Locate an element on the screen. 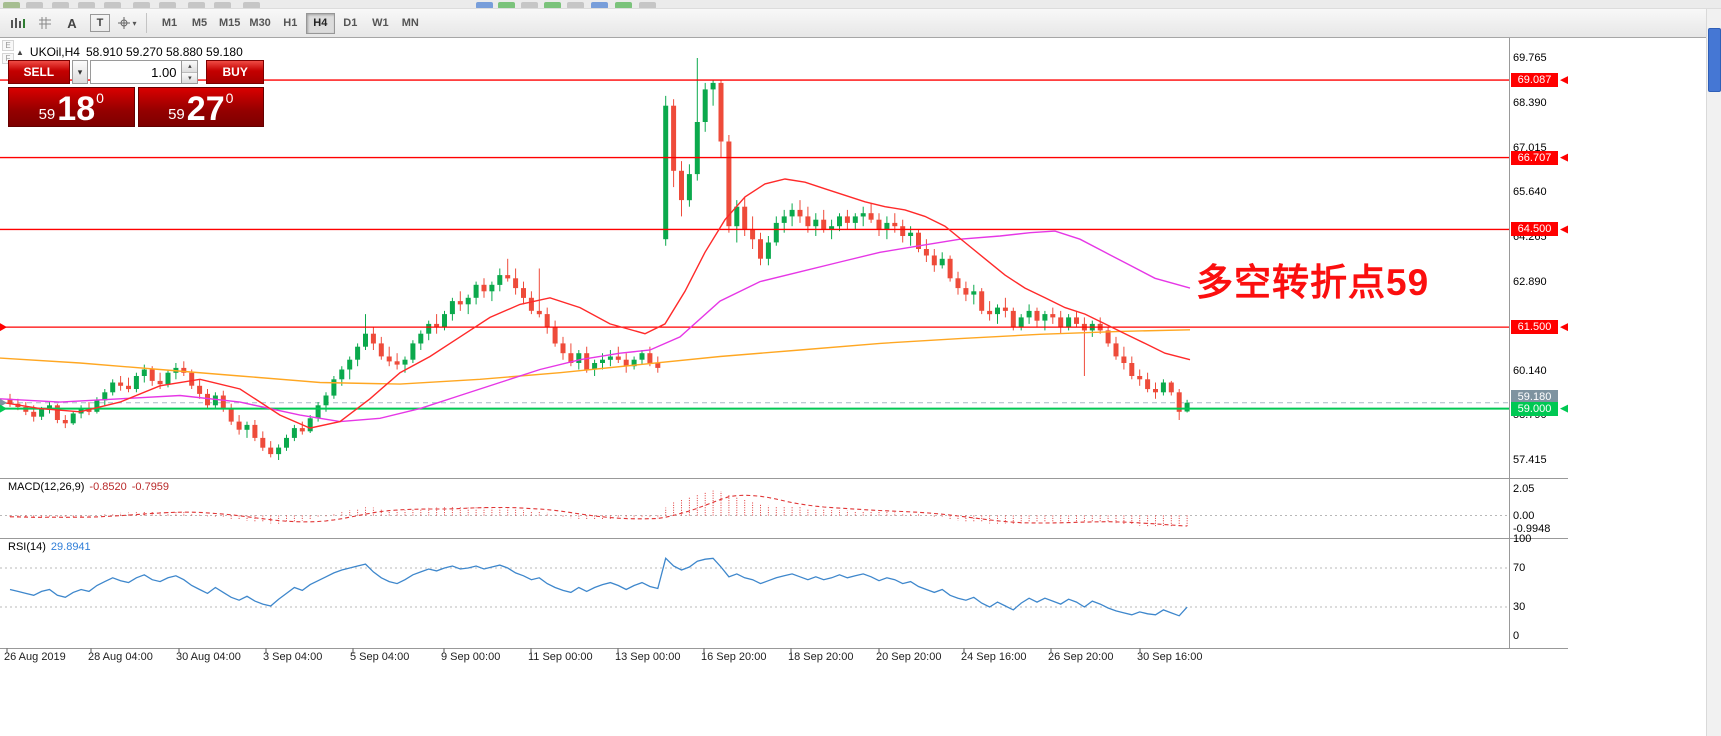 The width and height of the screenshot is (1721, 736). macd-name: MACD(12,26,9) is located at coordinates (46, 487).